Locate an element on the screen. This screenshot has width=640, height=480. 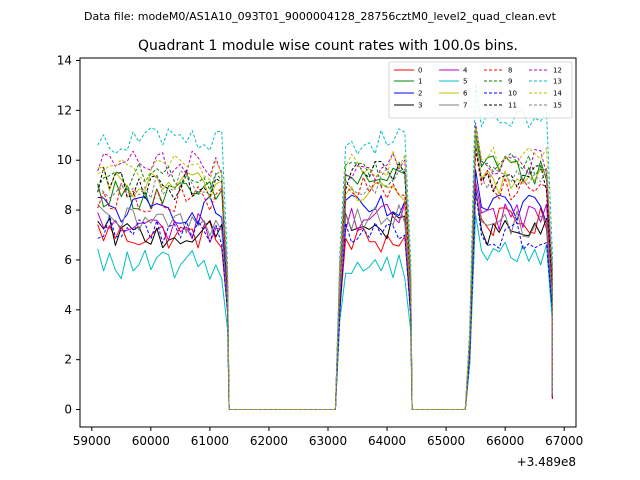
x-tick-label: 61000 is located at coordinates (210, 441).